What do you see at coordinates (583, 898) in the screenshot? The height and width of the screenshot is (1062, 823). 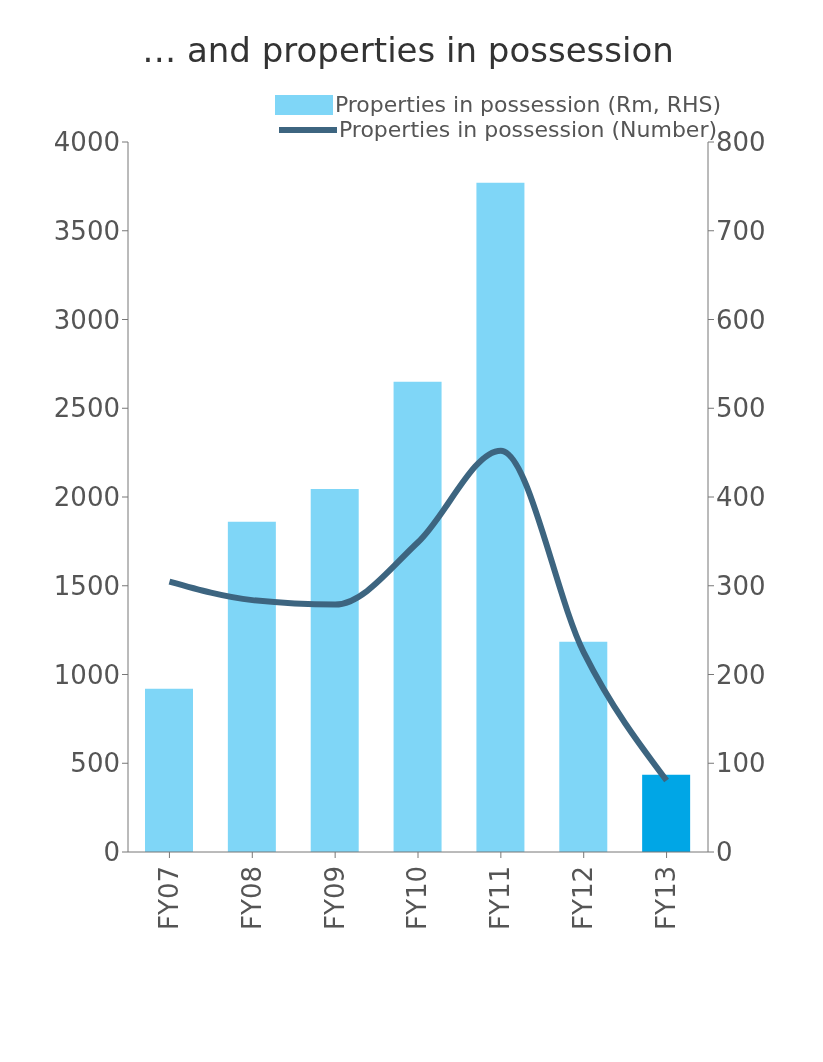 I see `x-tick-label: FY12` at bounding box center [583, 898].